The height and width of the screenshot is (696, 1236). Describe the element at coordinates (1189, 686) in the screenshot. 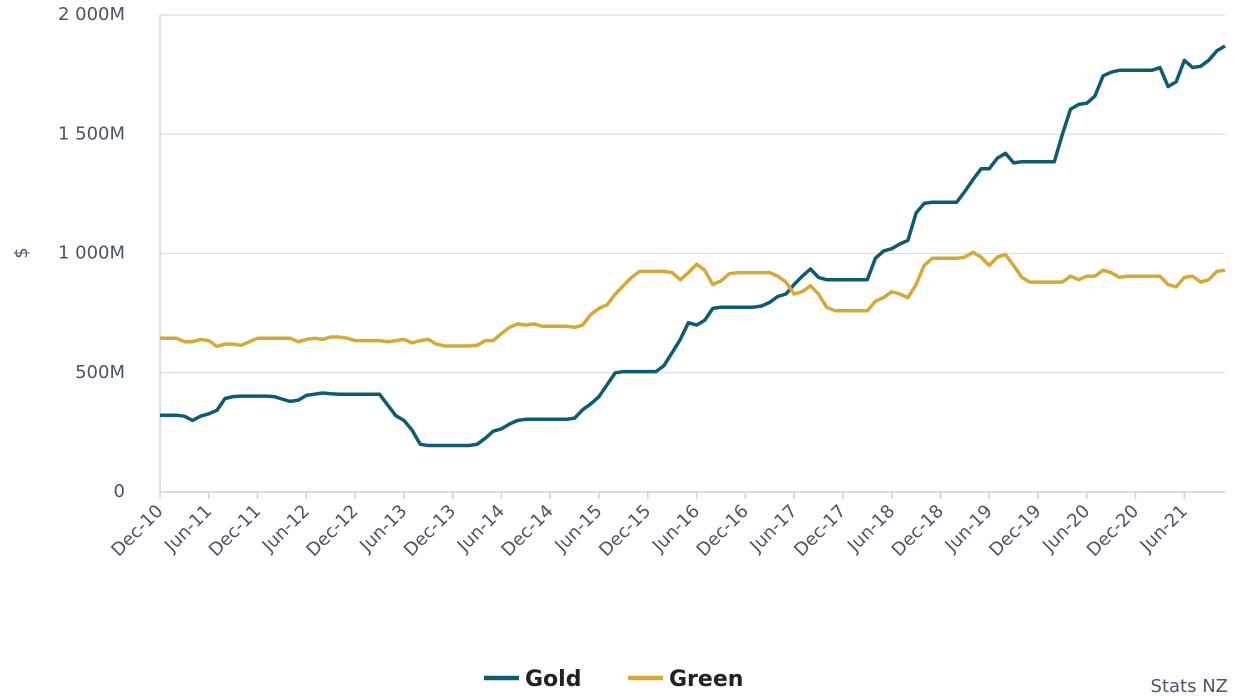

I see `source: Stats NZ` at that location.